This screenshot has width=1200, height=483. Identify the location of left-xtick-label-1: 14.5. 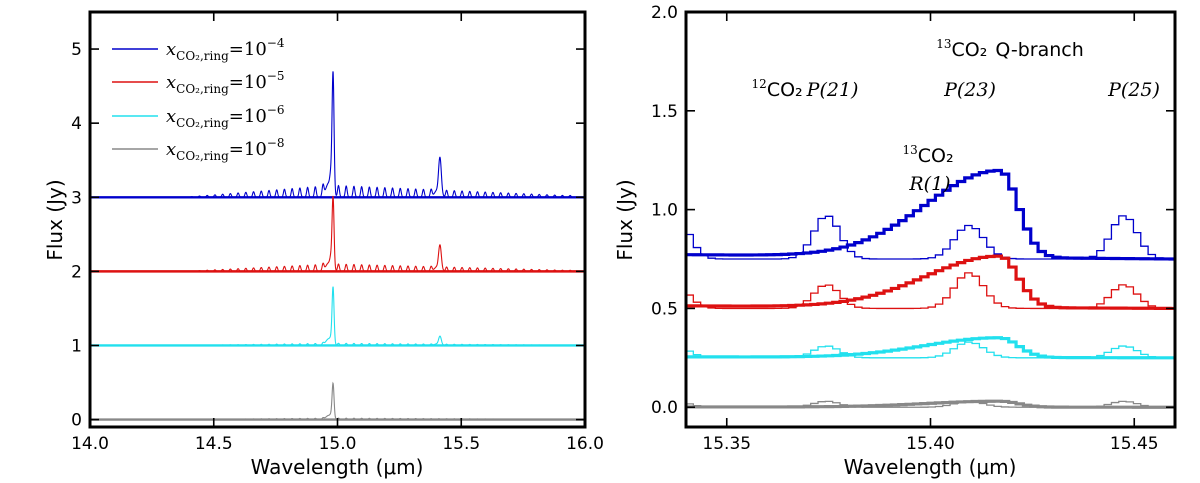
(214, 444).